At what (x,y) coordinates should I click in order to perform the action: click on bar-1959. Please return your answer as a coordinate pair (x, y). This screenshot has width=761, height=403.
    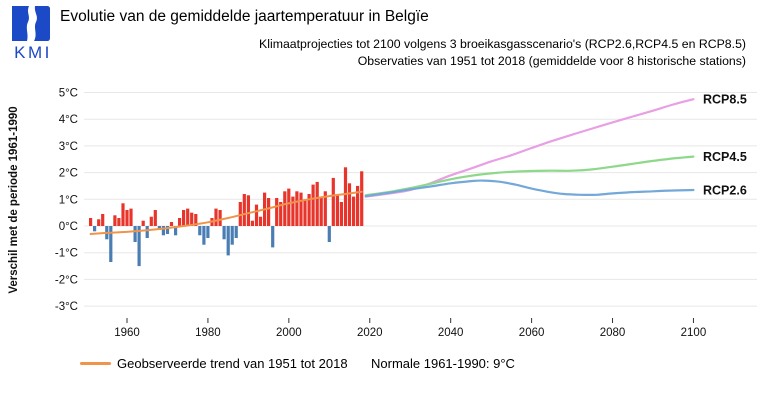
    Looking at the image, I should click on (123, 214).